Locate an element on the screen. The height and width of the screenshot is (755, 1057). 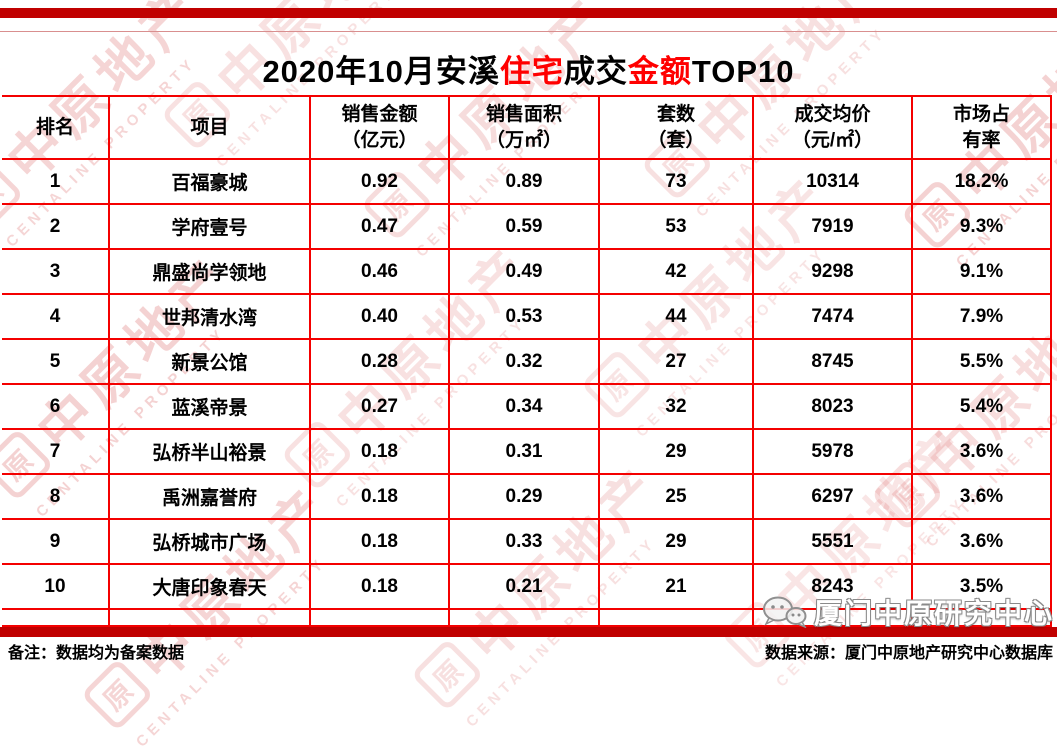
column-header-share: 市场占 有率 is located at coordinates (981, 127).